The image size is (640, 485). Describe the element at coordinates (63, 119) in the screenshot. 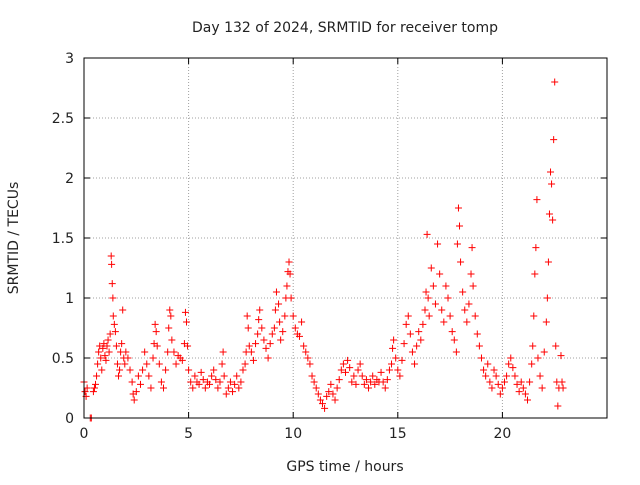

I see `y-tick-label: 2.5` at that location.